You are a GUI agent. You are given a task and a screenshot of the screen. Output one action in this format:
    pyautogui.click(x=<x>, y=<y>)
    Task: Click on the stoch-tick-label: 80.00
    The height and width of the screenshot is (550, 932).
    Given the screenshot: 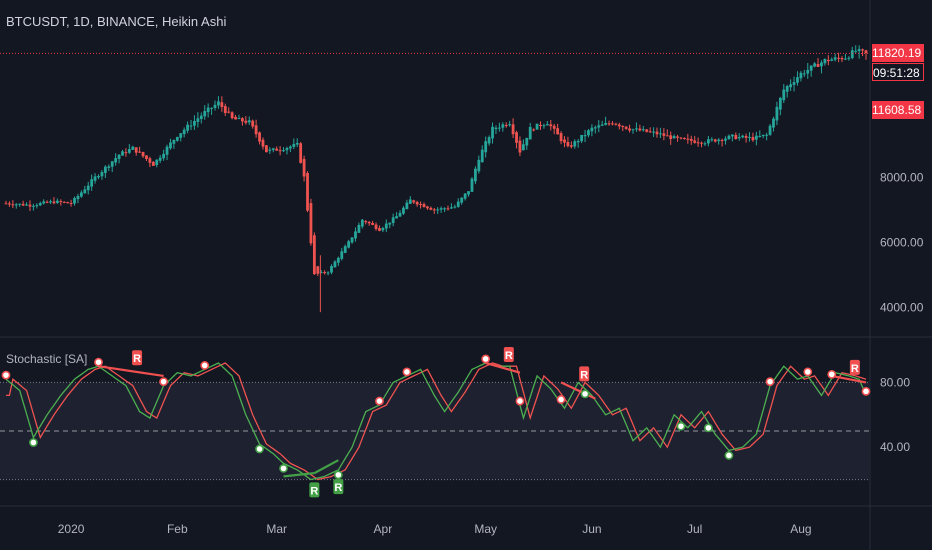 What is the action you would take?
    pyautogui.click(x=895, y=382)
    